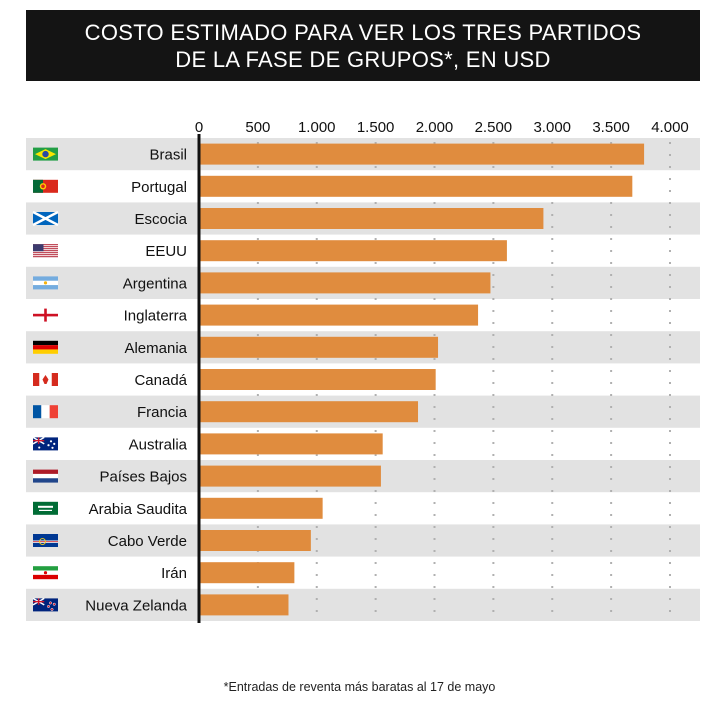 The image size is (719, 705). I want to click on category-label: Alemania, so click(155, 348).